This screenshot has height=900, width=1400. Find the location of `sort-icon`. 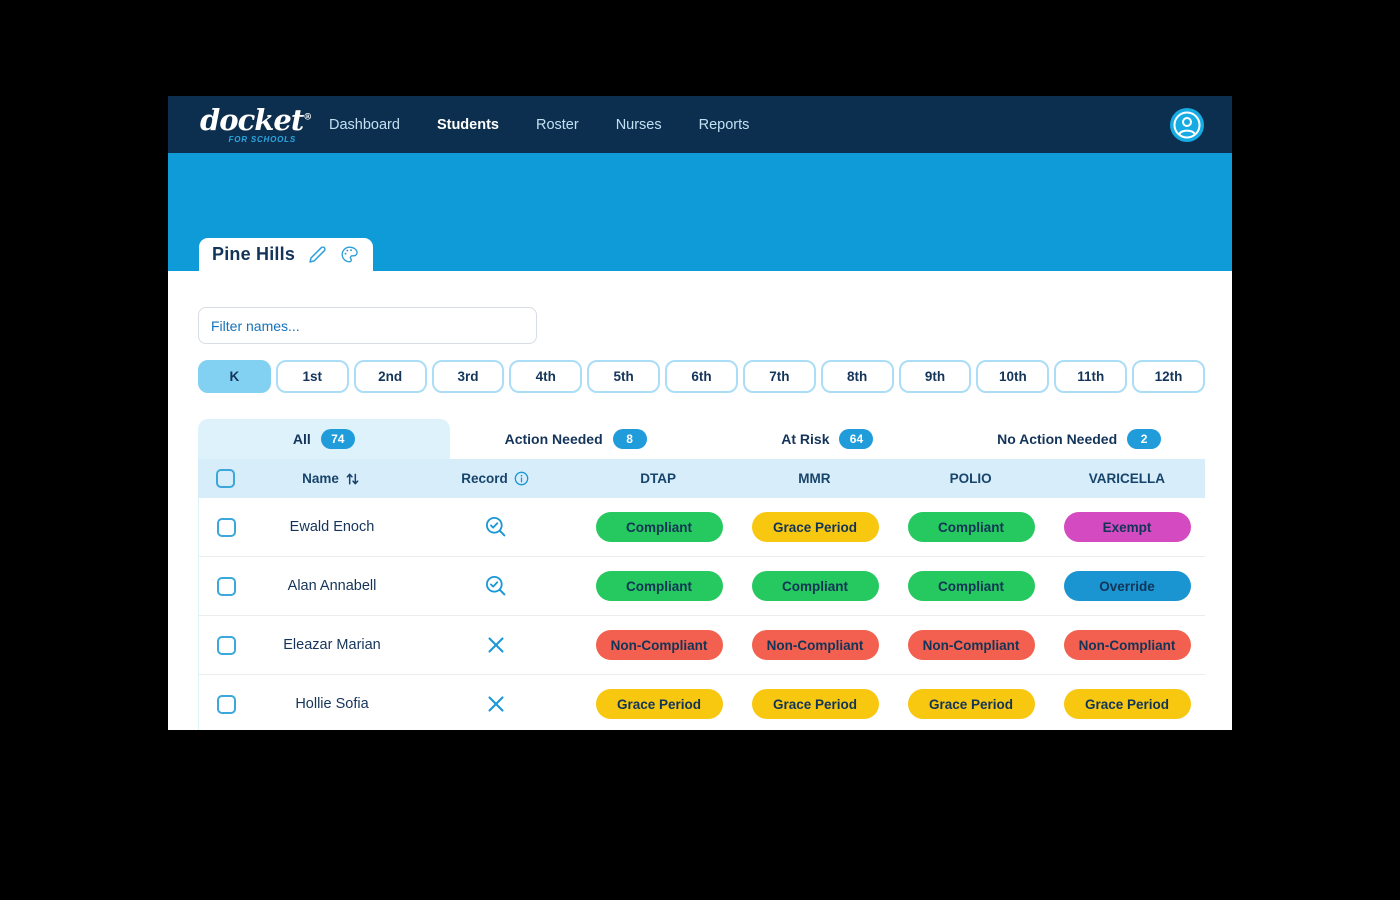

sort-icon is located at coordinates (352, 479).